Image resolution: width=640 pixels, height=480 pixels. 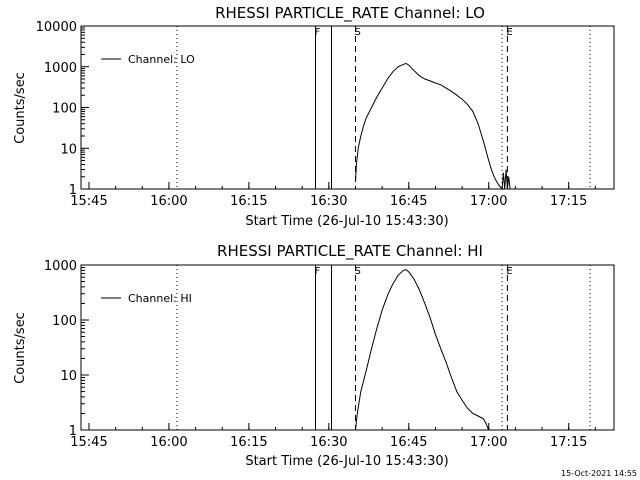 What do you see at coordinates (318, 32) in the screenshot?
I see `lo-marker-label: F` at bounding box center [318, 32].